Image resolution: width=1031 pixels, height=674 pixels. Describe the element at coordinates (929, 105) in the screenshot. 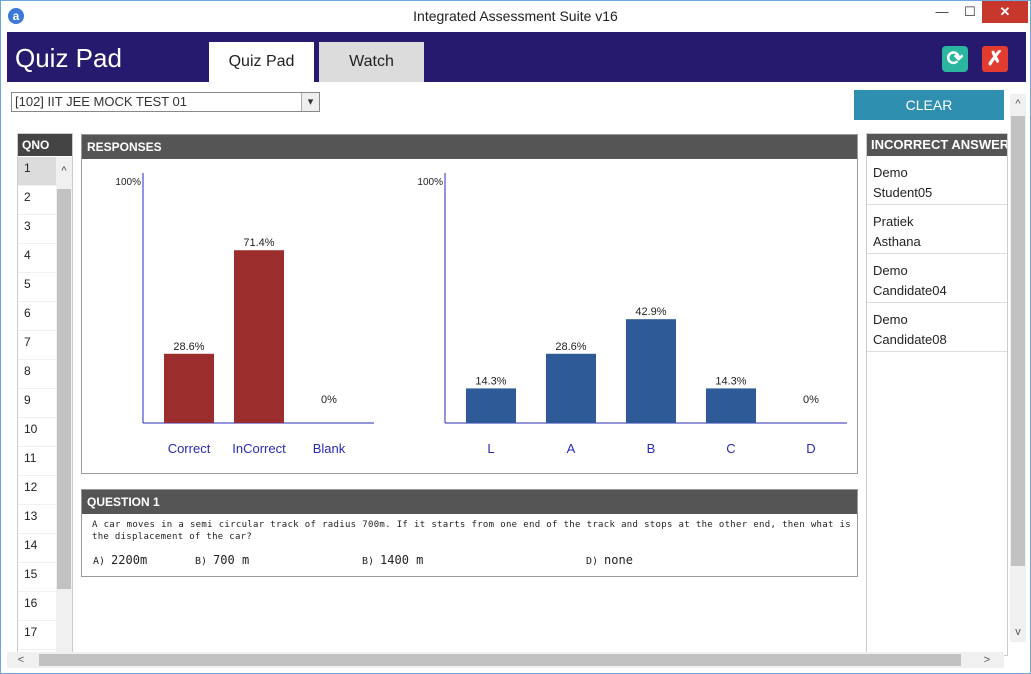

I see `clear-button: CLEAR` at that location.